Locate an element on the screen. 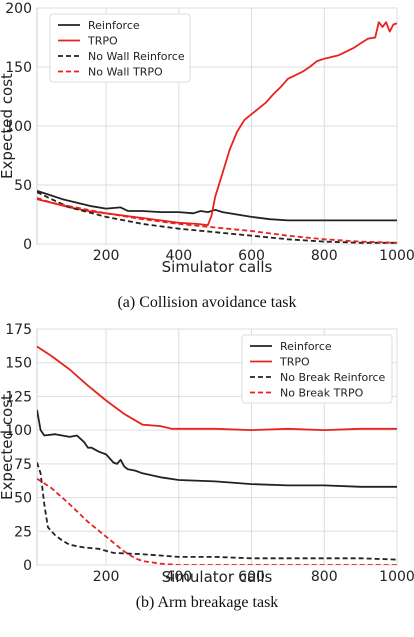  y-tick-label: 175 is located at coordinates (18, 330).